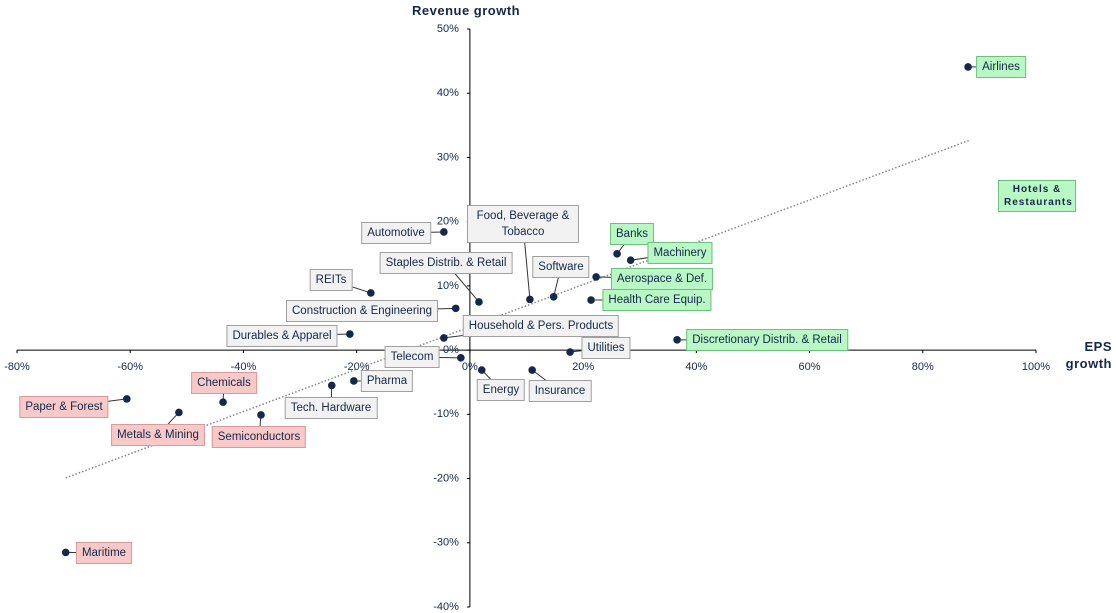 The image size is (1116, 613). Describe the element at coordinates (446, 478) in the screenshot. I see `y-tick-label: -20%` at that location.